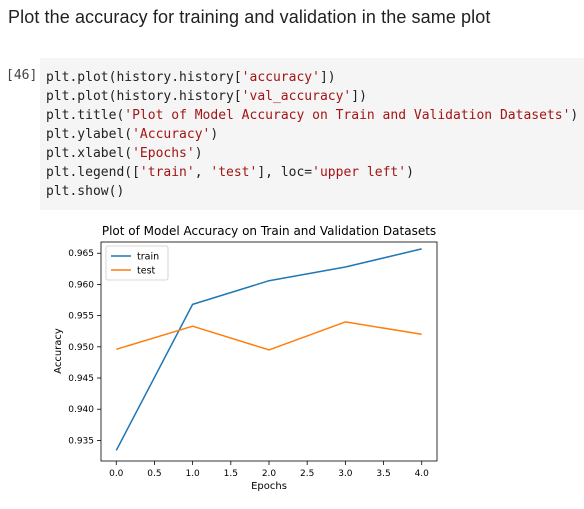 This screenshot has width=584, height=509. I want to click on code-token: ,, so click(202, 172).